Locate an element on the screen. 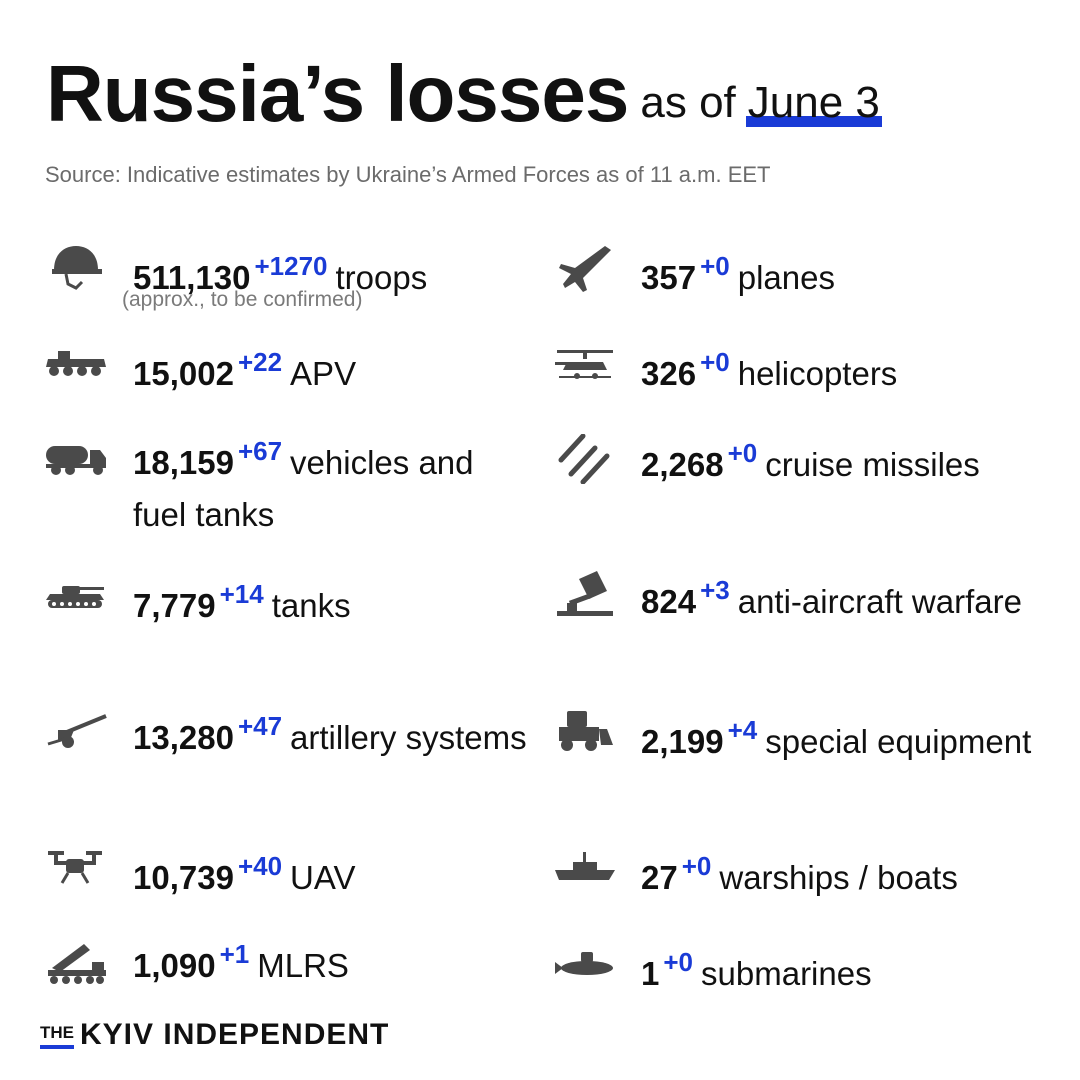 This screenshot has width=1080, height=1080. page-title: Russia’s losses as of June 3 is located at coordinates (464, 94).